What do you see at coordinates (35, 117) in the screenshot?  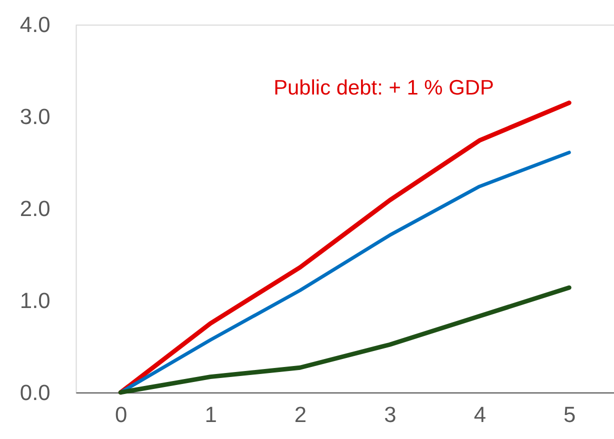 I see `y-tick-label: 3.0` at bounding box center [35, 117].